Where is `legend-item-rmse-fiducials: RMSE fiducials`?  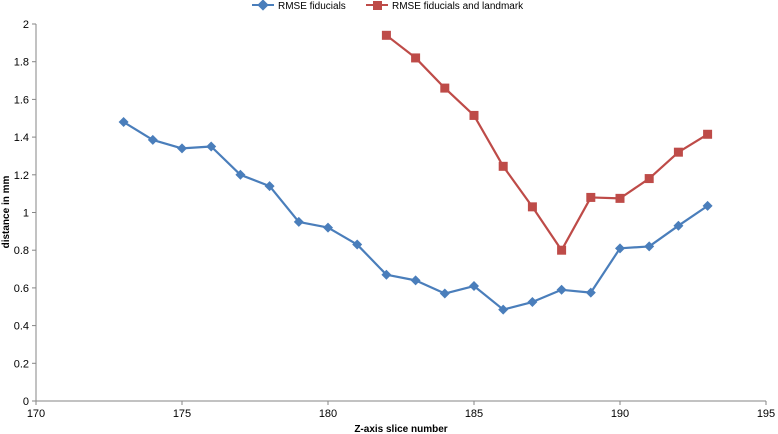 legend-item-rmse-fiducials: RMSE fiducials is located at coordinates (299, 6).